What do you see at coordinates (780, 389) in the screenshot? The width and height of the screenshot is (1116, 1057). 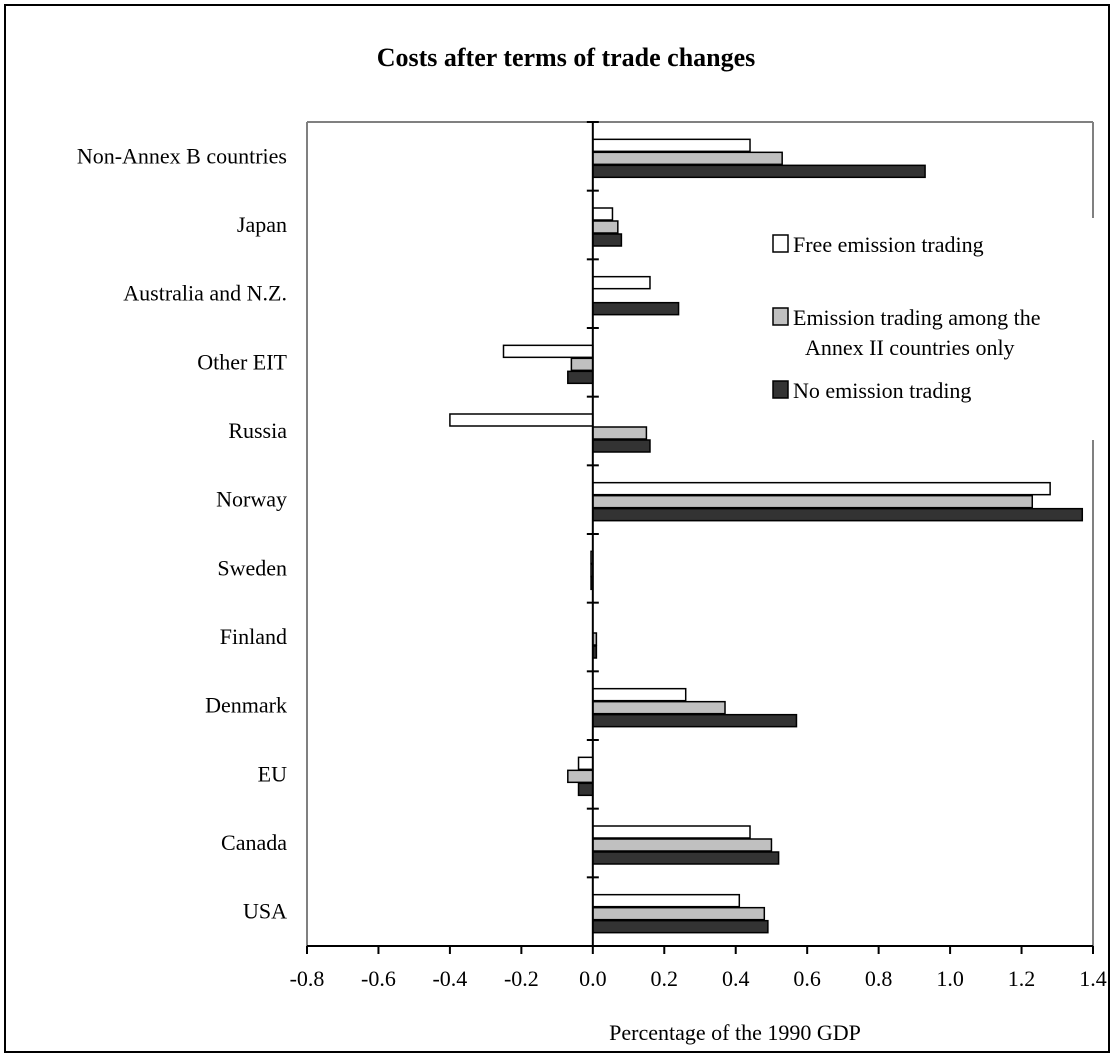 I see `legend-swatch-none` at bounding box center [780, 389].